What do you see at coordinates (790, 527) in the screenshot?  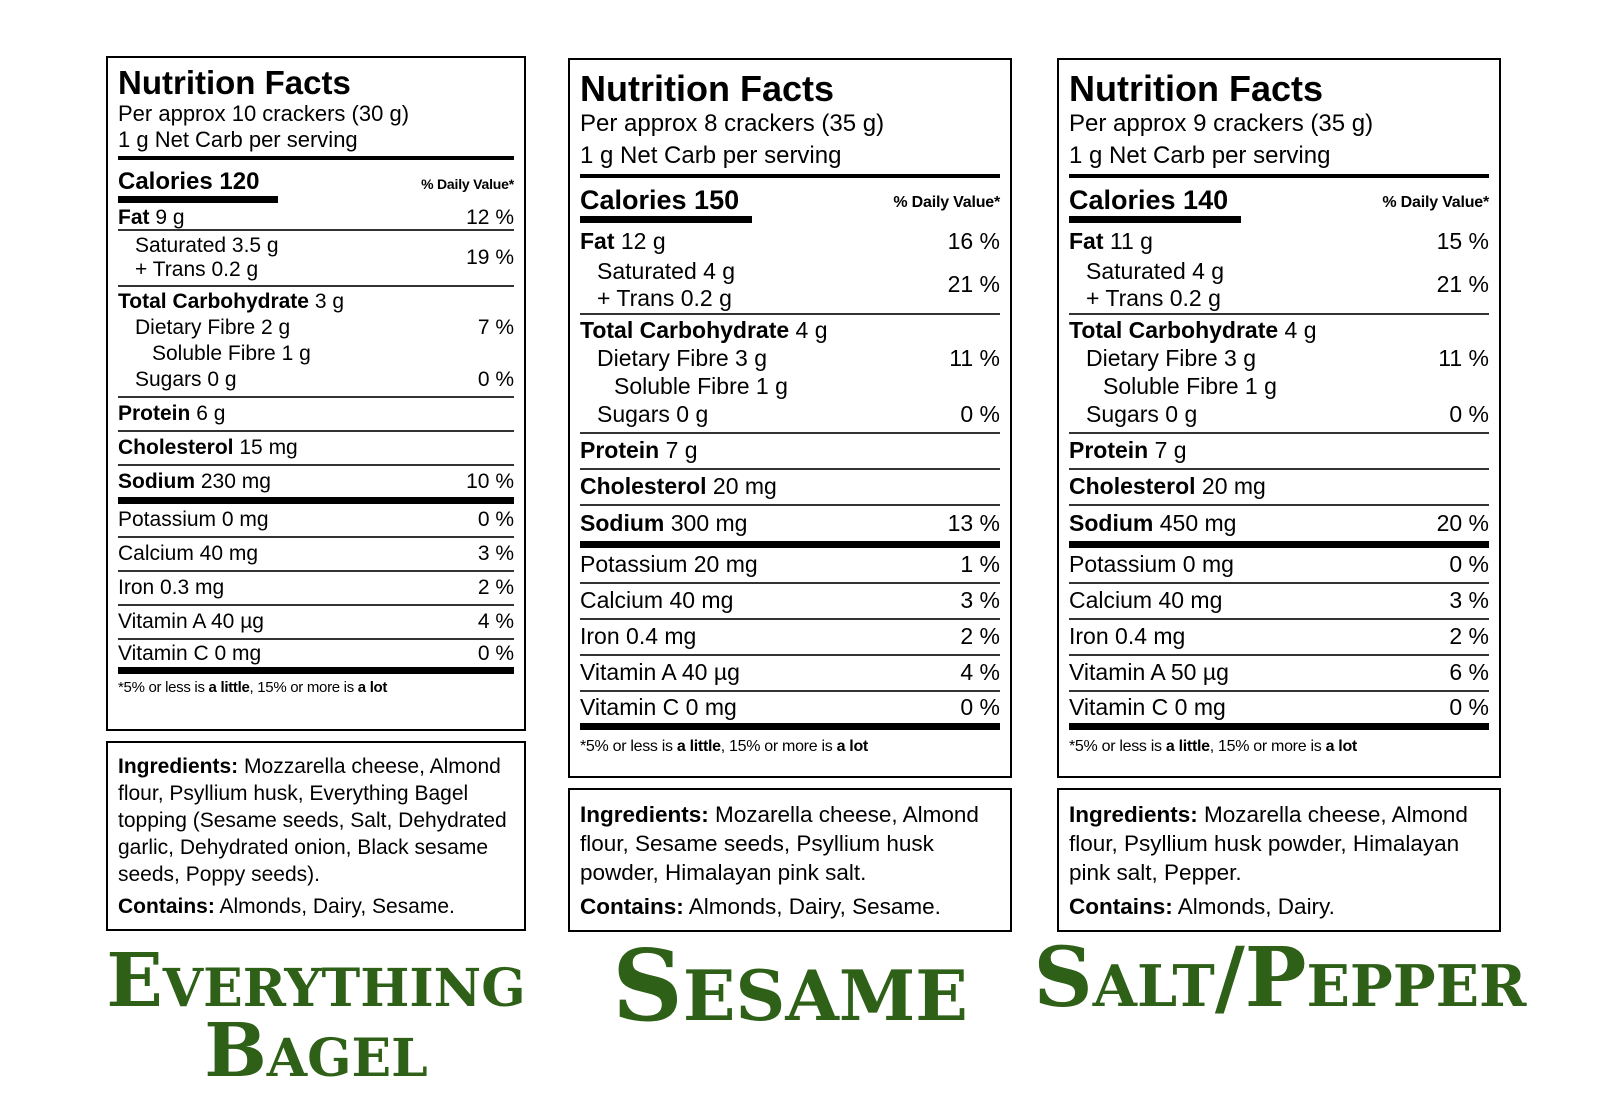 I see `sodium-row: Sodium 300 mg 13 %` at bounding box center [790, 527].